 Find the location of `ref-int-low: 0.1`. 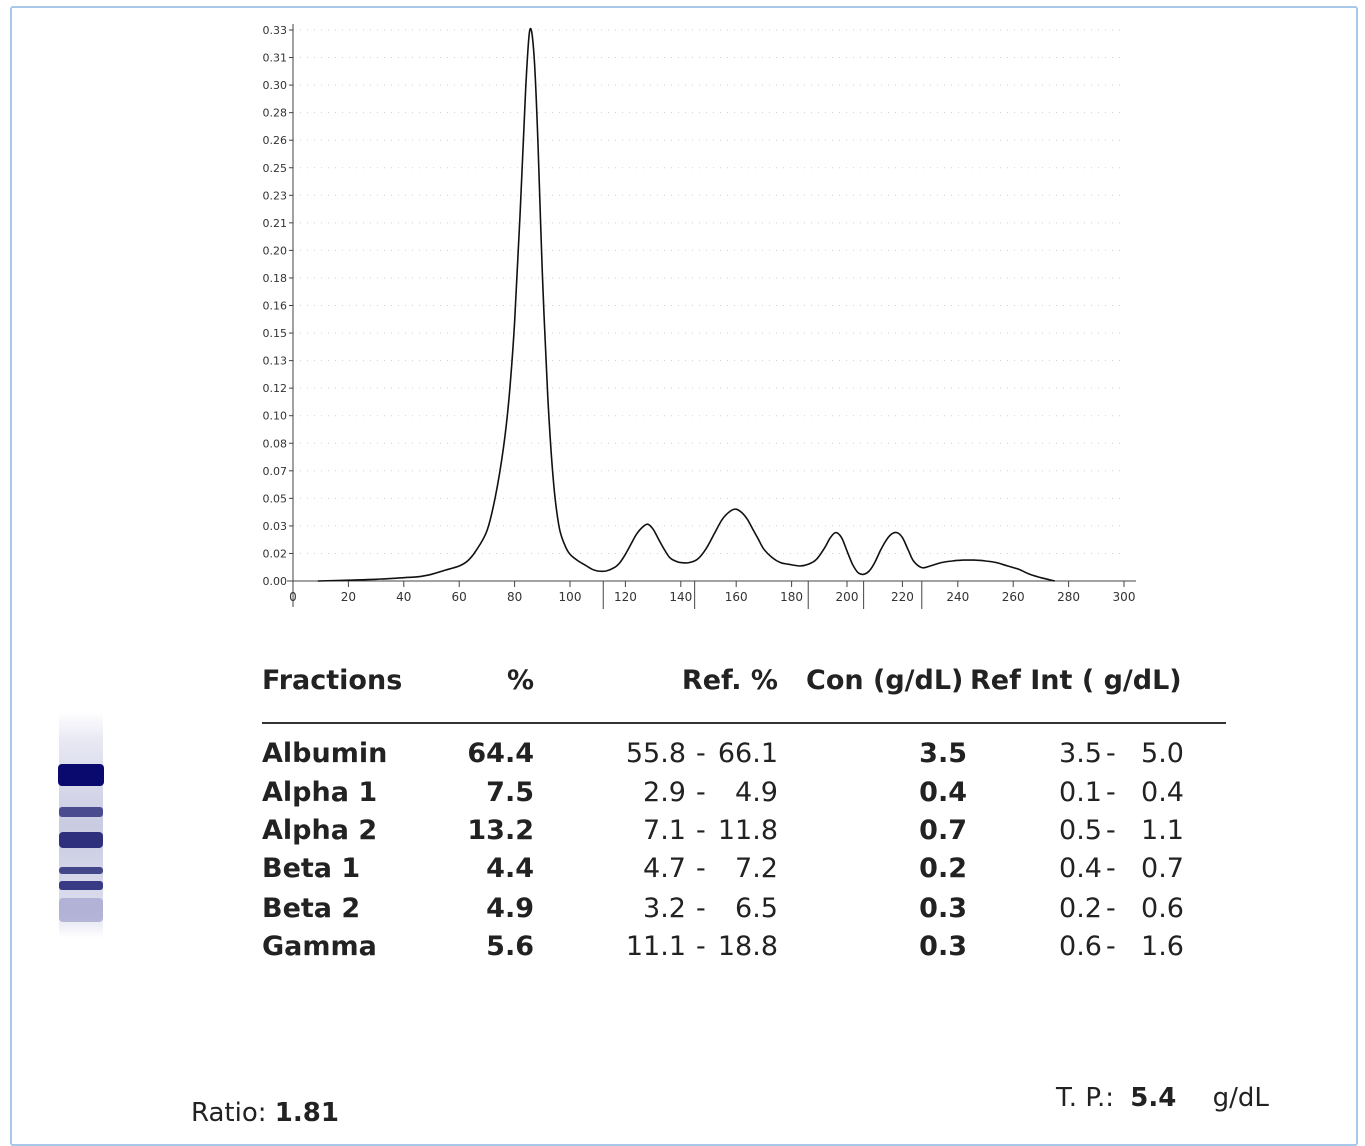

ref-int-low: 0.1 is located at coordinates (1080, 792).